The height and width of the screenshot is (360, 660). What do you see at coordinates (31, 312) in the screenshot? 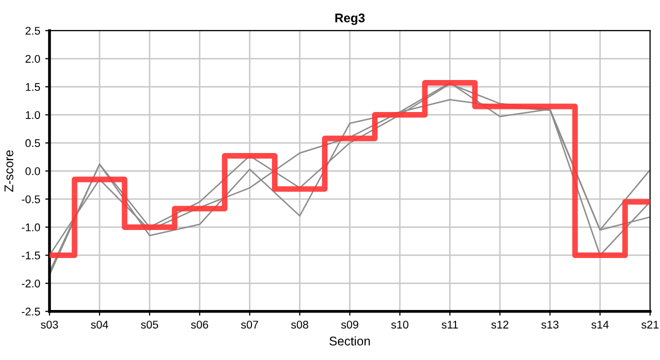
I see `y-tick-label: -2.5` at bounding box center [31, 312].